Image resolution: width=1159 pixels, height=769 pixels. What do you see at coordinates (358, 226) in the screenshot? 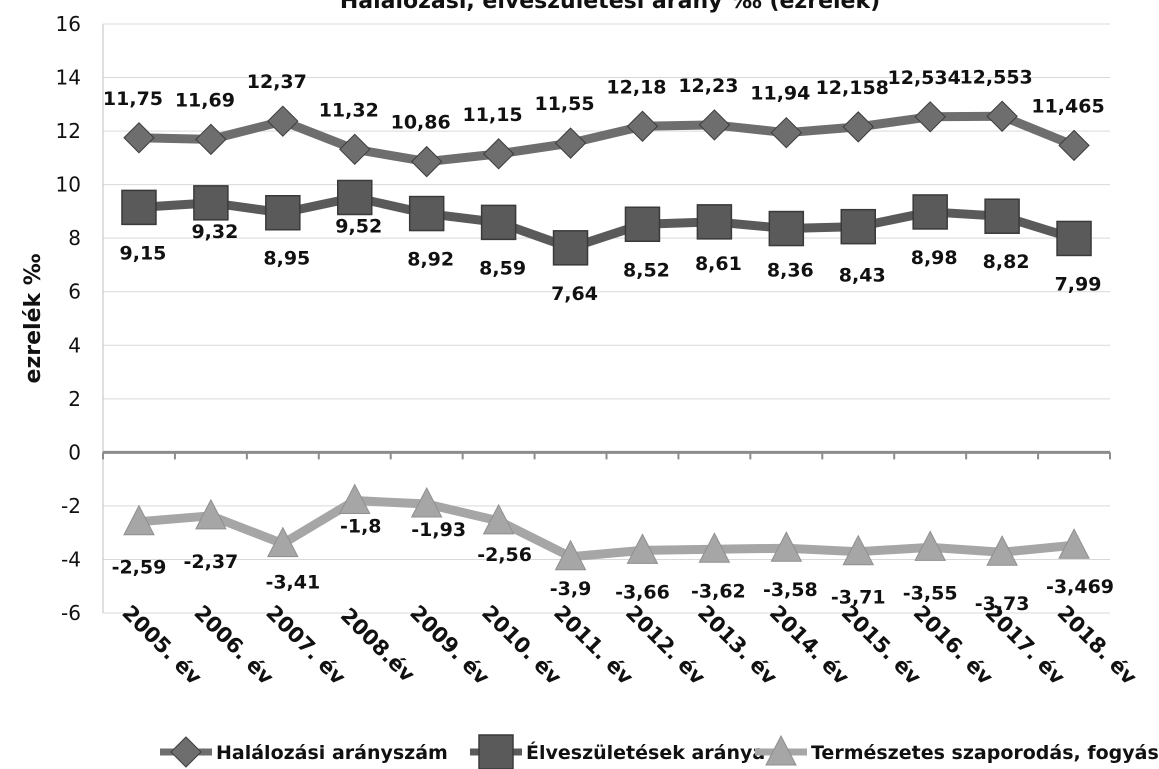
I see `data-label-elveszuletesek: 9,52` at bounding box center [358, 226].